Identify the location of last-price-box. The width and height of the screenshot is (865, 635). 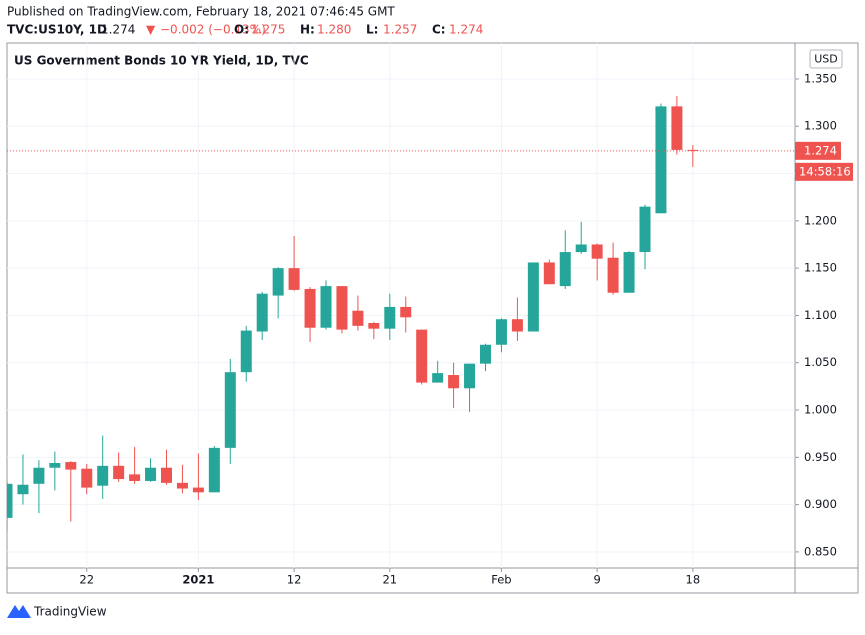
(818, 150).